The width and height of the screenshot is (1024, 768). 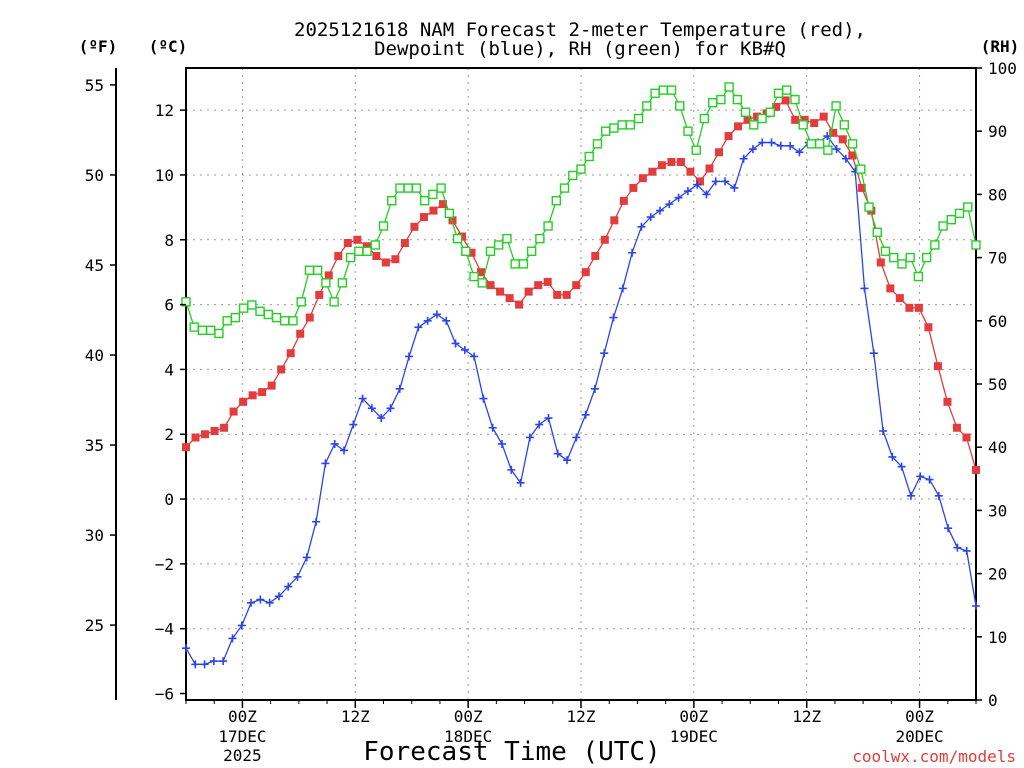 What do you see at coordinates (94, 175) in the screenshot?
I see `fahrenheit-tick-label: 50` at bounding box center [94, 175].